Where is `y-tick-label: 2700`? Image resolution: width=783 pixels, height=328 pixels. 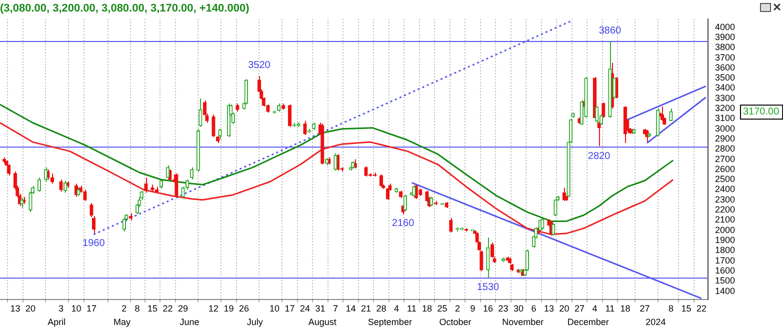 y-tick-label: 2700 is located at coordinates (725, 159).